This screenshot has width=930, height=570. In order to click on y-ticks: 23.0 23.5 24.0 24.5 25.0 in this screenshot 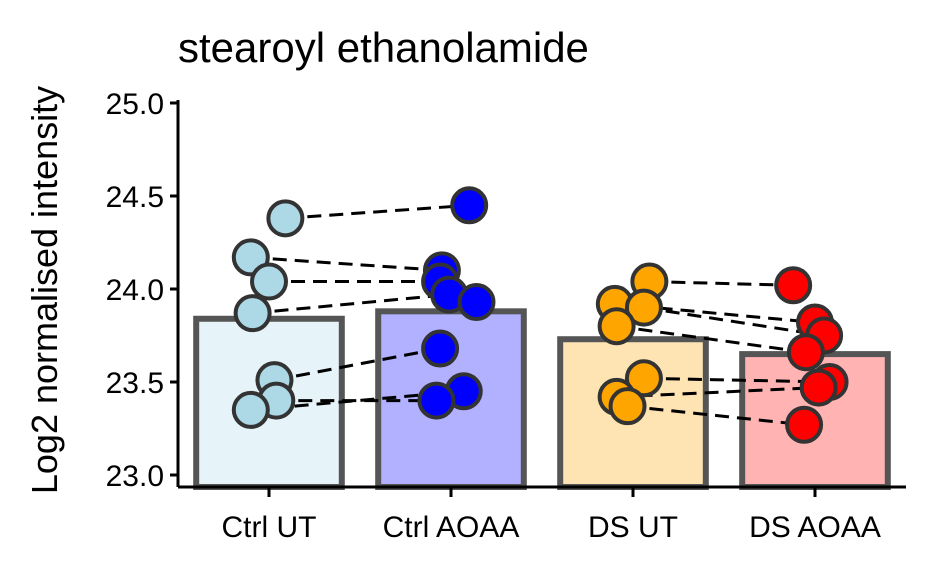, I will do `click(142, 290)`.